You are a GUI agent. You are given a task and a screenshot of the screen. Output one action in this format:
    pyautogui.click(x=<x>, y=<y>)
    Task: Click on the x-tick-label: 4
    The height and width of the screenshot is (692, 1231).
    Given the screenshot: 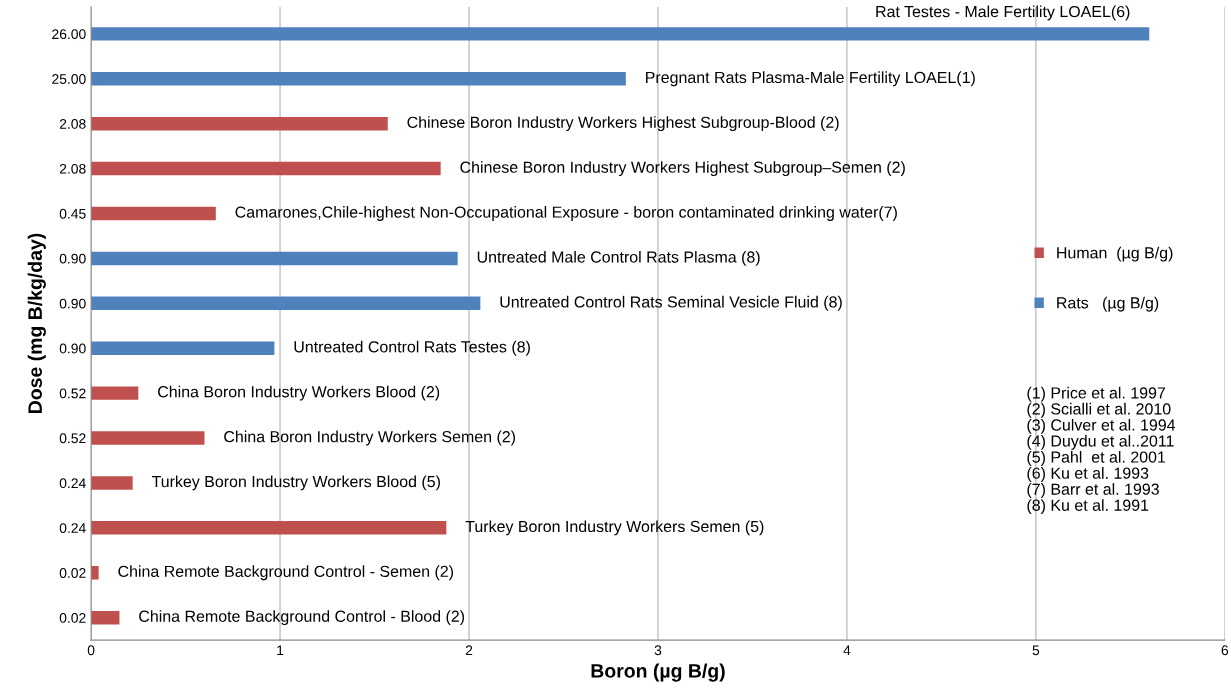 What is the action you would take?
    pyautogui.click(x=847, y=650)
    